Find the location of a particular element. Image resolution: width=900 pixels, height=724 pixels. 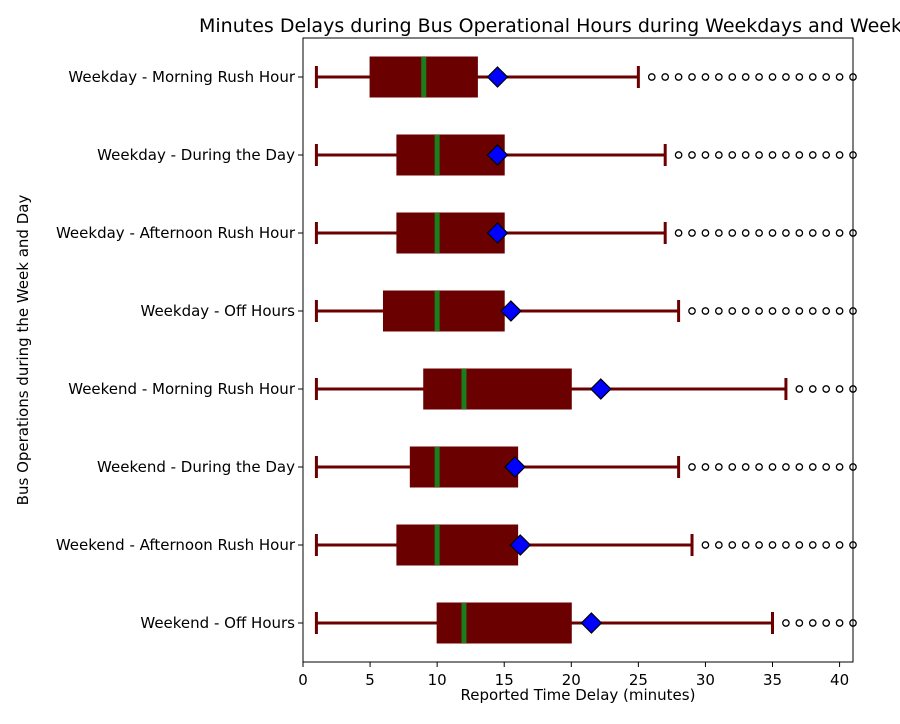

x-tick-label: 35 is located at coordinates (772, 680).